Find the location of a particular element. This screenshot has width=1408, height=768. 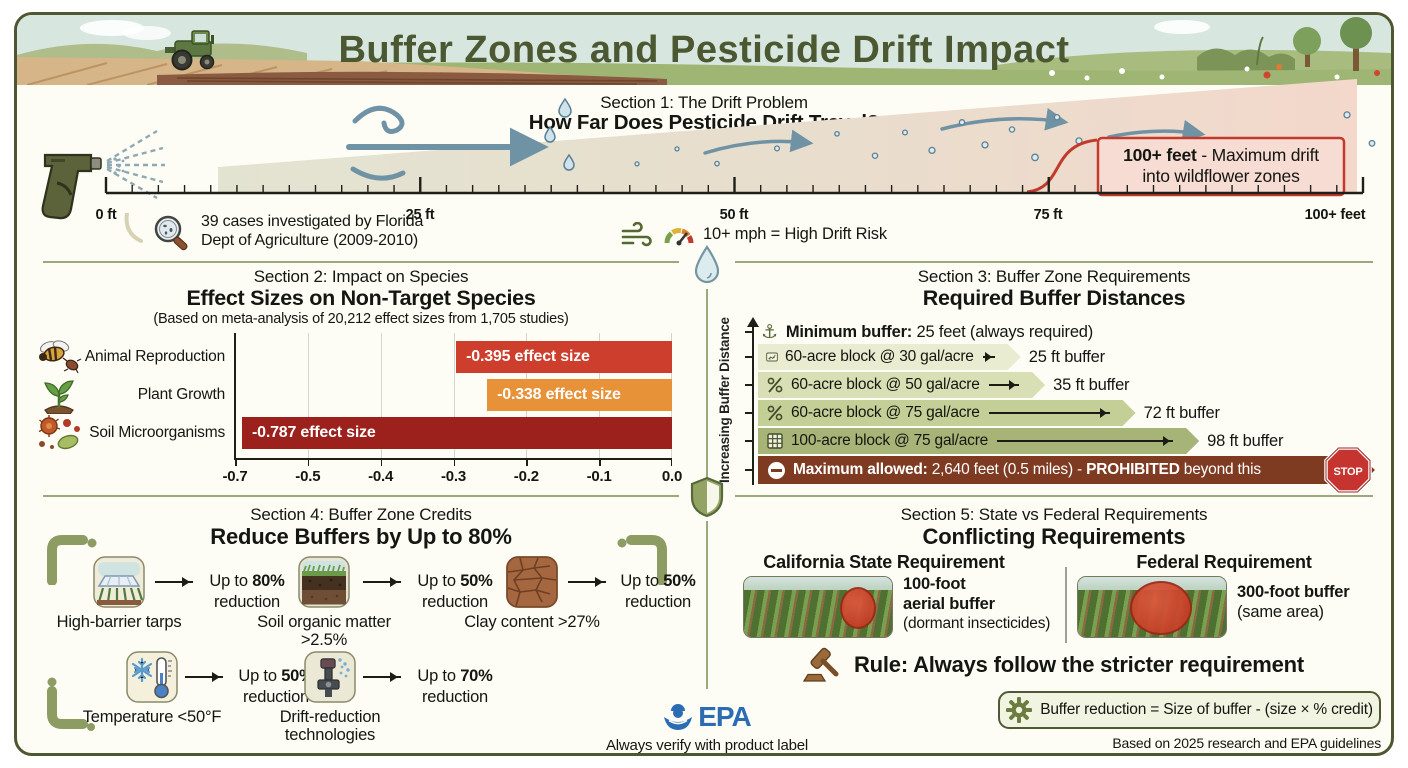

divider-mid-right is located at coordinates (1054, 496).